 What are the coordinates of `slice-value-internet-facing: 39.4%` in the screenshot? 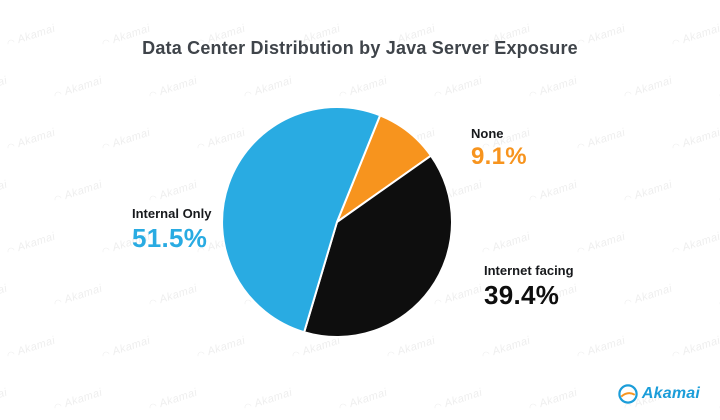 It's located at (522, 295).